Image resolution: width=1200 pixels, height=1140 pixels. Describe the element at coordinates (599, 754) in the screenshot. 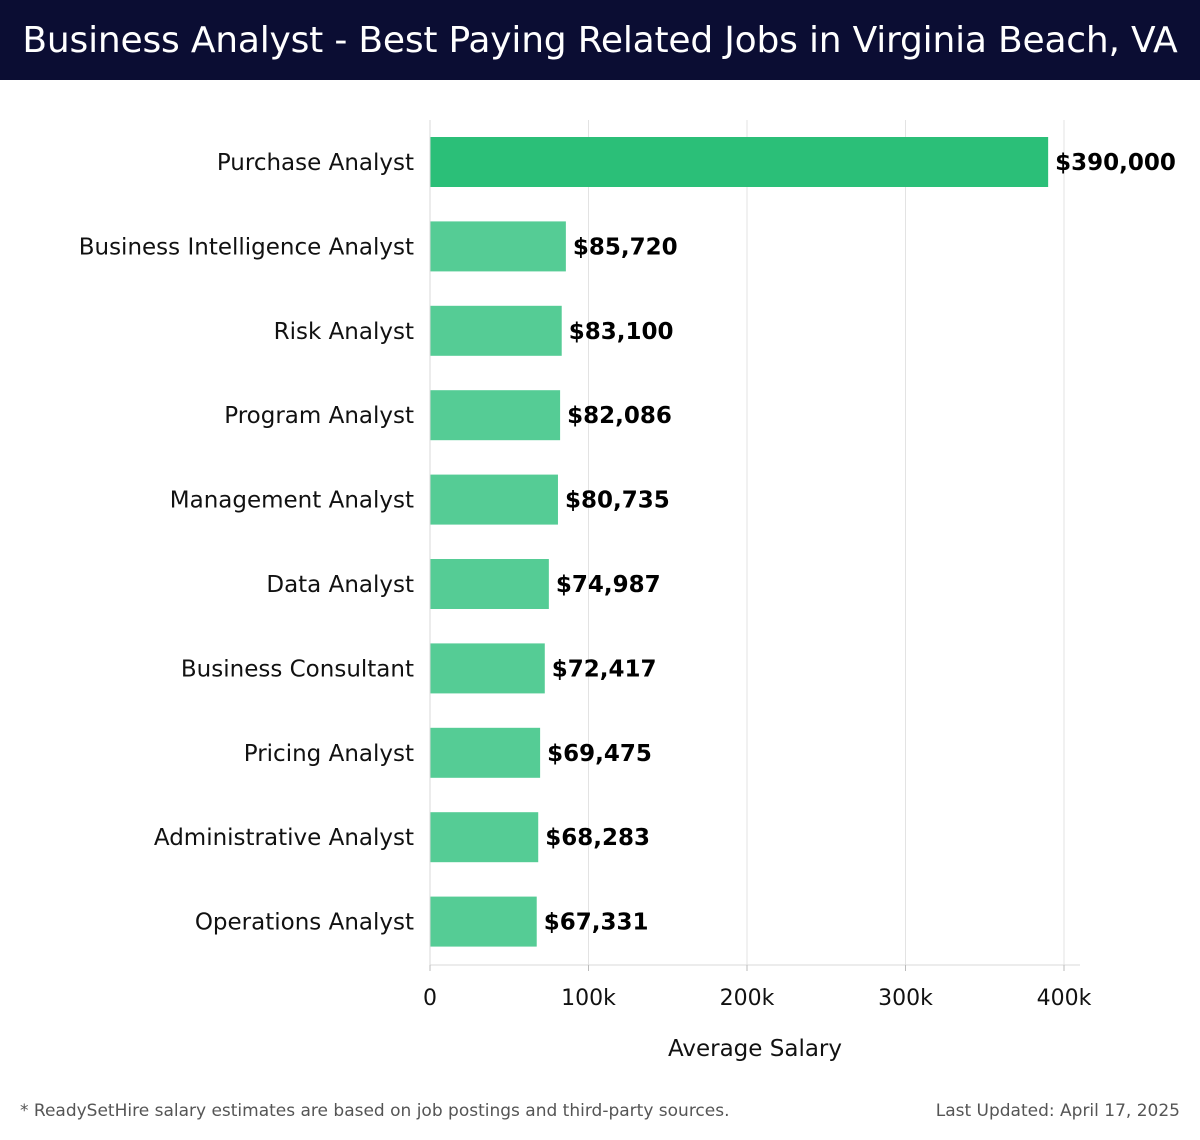

I see `value-label: $69,475` at that location.